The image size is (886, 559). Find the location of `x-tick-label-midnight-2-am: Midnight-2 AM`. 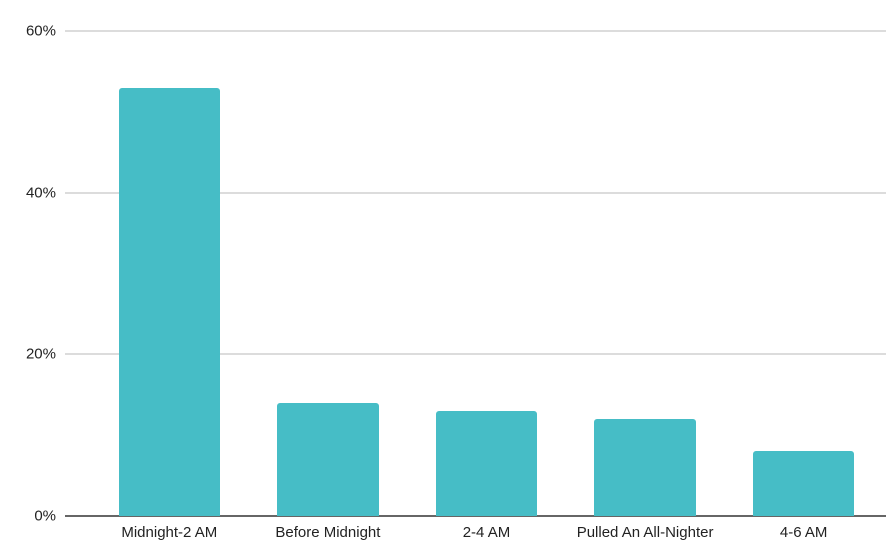

x-tick-label-midnight-2-am: Midnight-2 AM is located at coordinates (169, 532).